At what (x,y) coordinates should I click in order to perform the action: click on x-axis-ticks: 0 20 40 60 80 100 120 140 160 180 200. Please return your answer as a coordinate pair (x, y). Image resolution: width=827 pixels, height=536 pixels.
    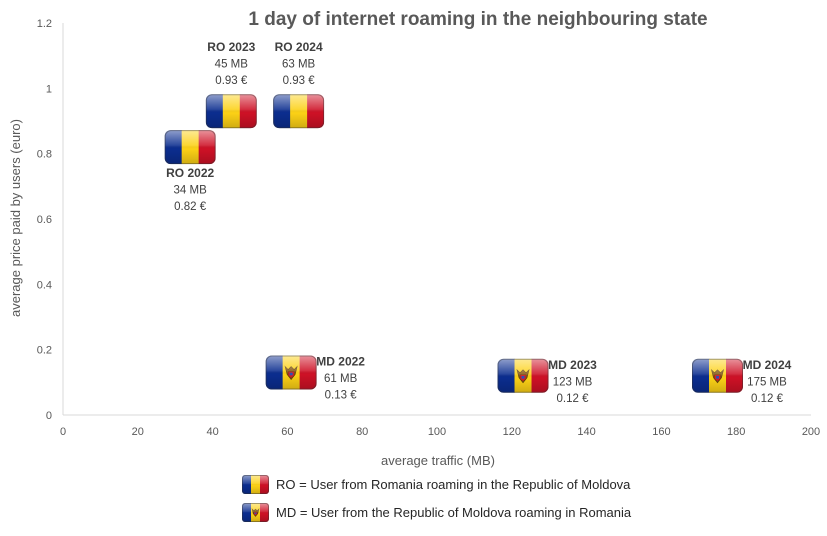
    Looking at the image, I should click on (440, 432).